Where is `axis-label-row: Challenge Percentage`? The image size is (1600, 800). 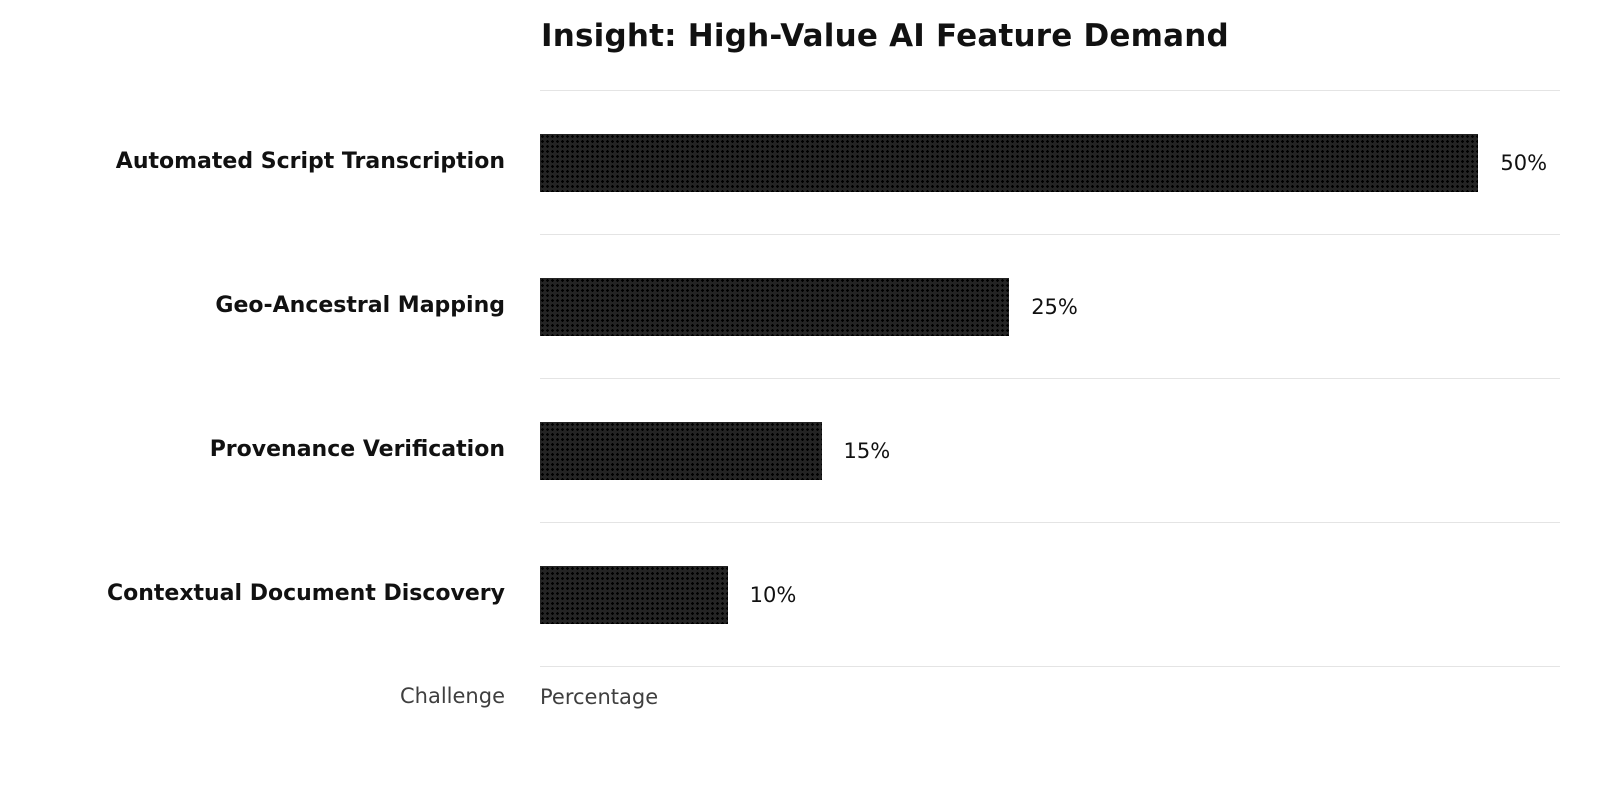 axis-label-row: Challenge Percentage is located at coordinates (800, 708).